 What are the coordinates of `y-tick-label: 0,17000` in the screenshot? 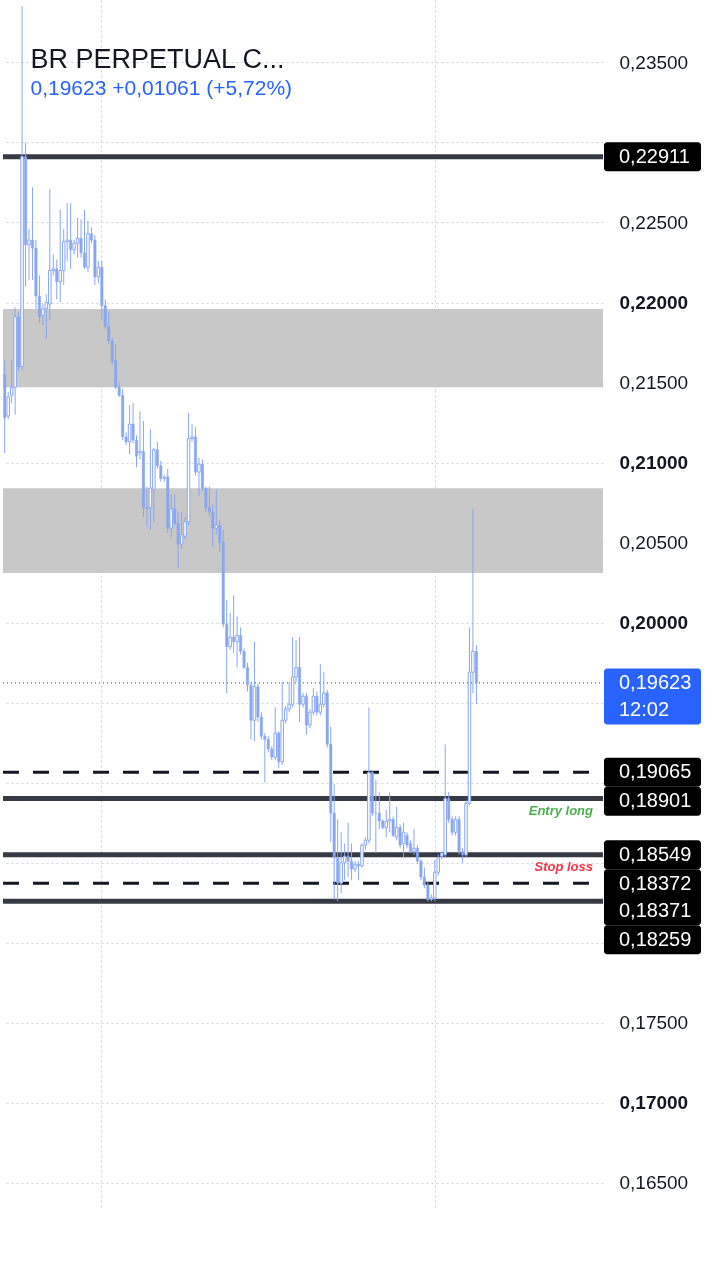 It's located at (654, 1103).